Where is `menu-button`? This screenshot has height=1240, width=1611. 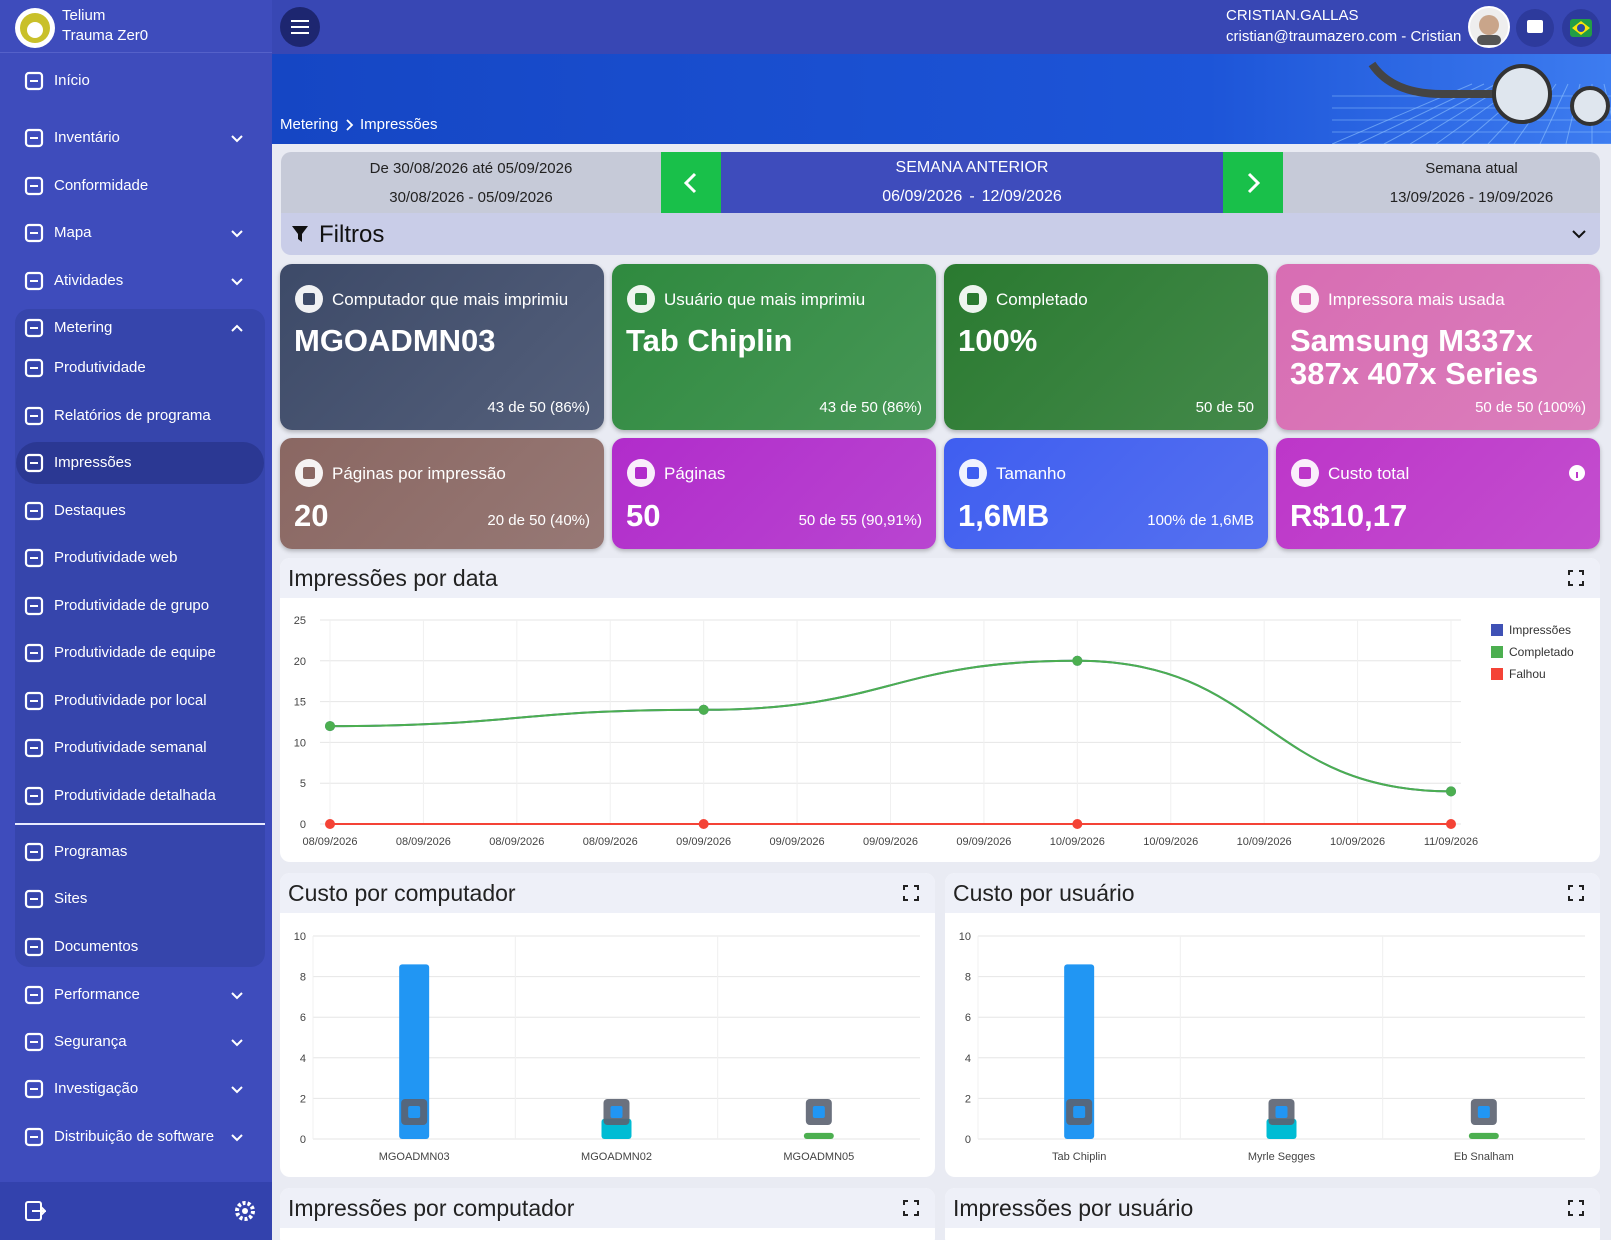 menu-button is located at coordinates (300, 27).